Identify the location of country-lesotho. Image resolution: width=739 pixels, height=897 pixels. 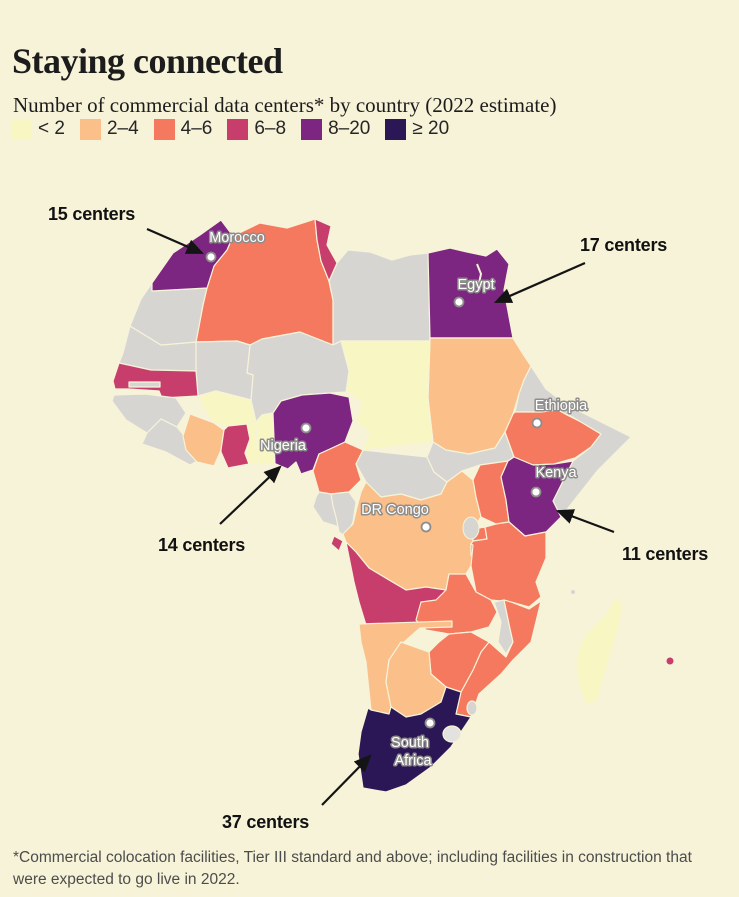
(452, 734).